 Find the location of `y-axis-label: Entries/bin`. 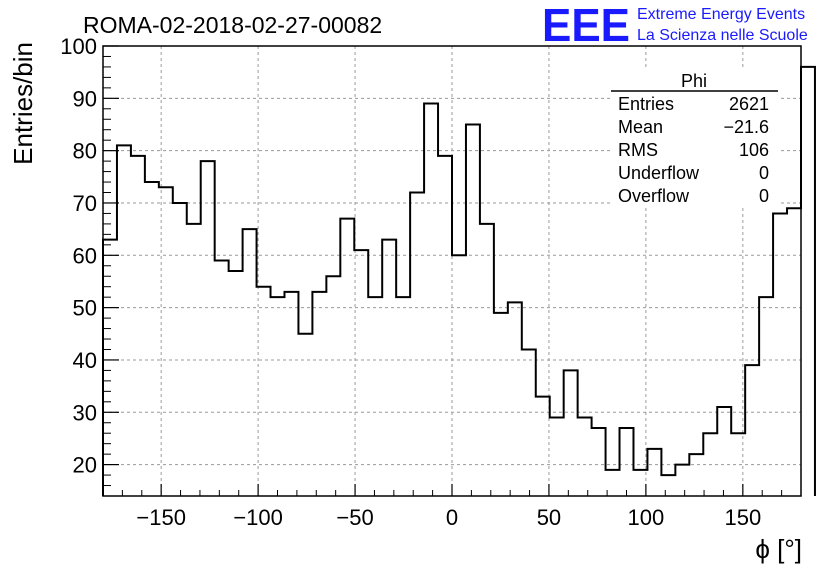

y-axis-label: Entries/bin is located at coordinates (23, 103).